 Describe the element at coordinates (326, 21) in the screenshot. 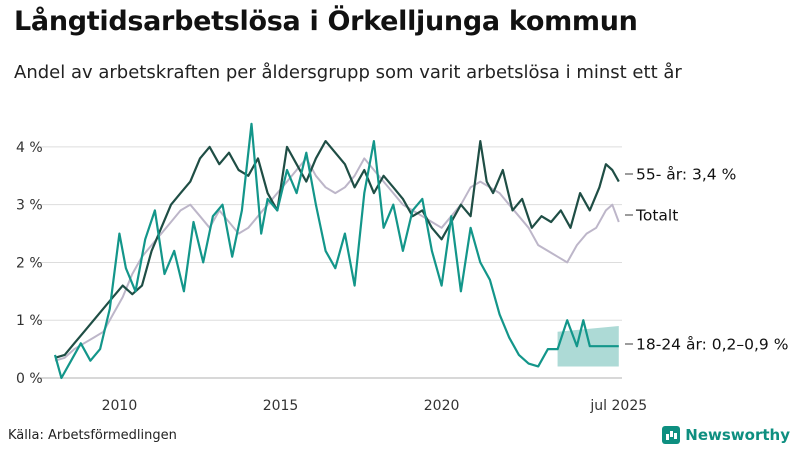

I see `chart-title: Långtidsarbetslösa i Örkelljunga kommun` at that location.